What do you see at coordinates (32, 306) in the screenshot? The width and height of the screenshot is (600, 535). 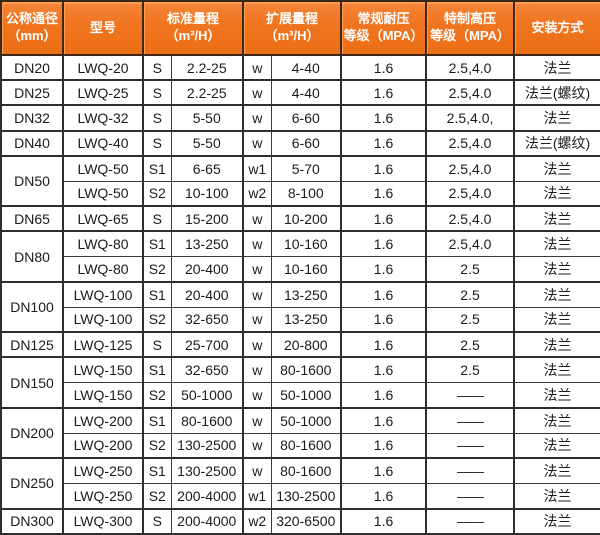 I see `cell-nominal-diameter: DN100` at bounding box center [32, 306].